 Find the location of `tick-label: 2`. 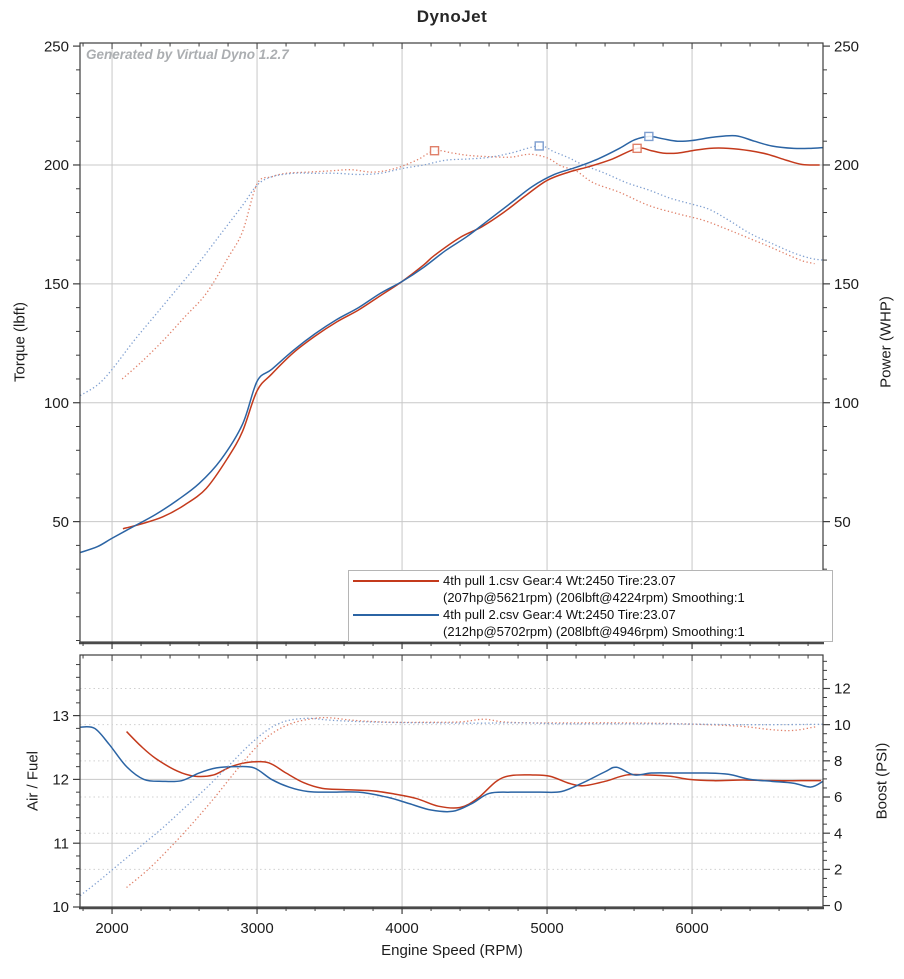

tick-label: 2 is located at coordinates (838, 870).